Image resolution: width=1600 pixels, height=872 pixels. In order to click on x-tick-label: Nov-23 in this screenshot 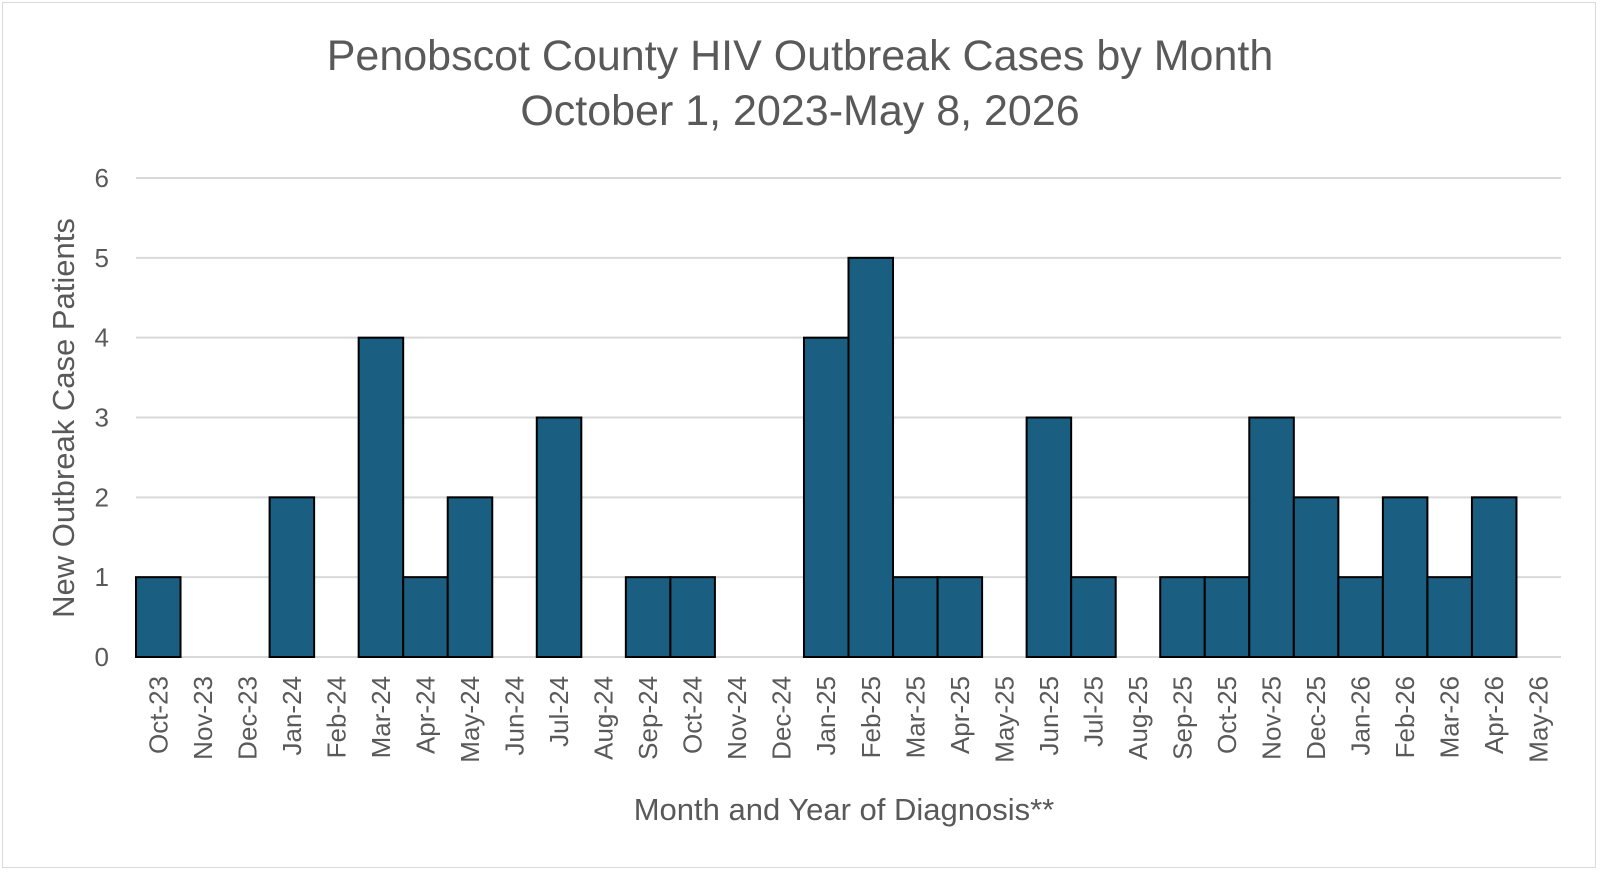, I will do `click(203, 718)`.